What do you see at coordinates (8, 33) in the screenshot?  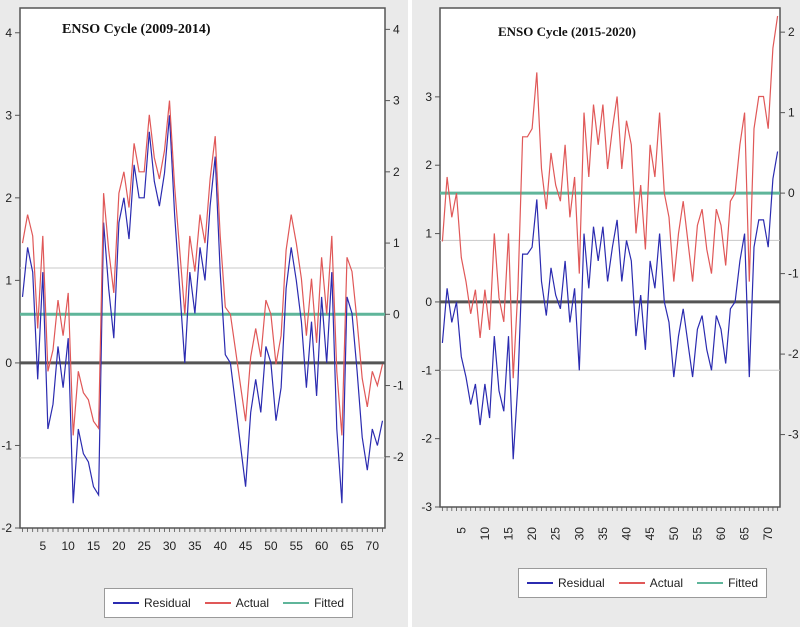 I see `left-axis-tick-label: 4` at bounding box center [8, 33].